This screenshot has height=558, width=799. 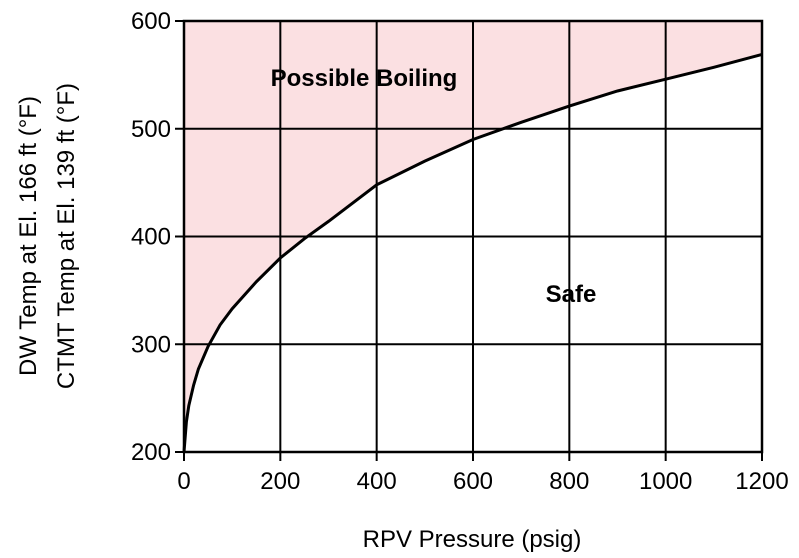 I want to click on y-tick-labels: 200 300 400 500 600, so click(x=151, y=237).